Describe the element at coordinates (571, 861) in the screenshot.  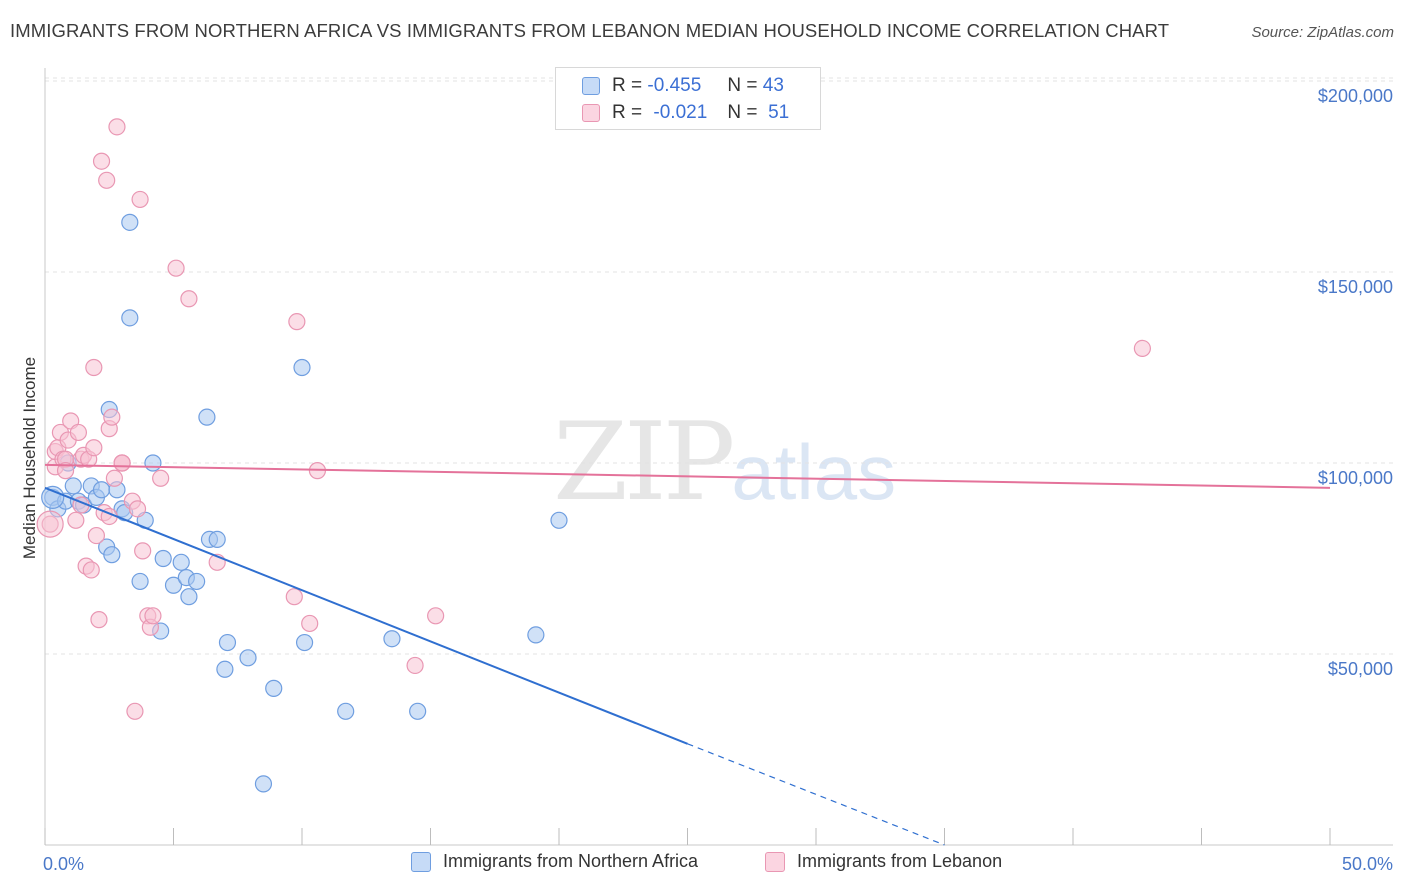
I see `bottom-legend-label: Immigrants from Northern Africa` at that location.